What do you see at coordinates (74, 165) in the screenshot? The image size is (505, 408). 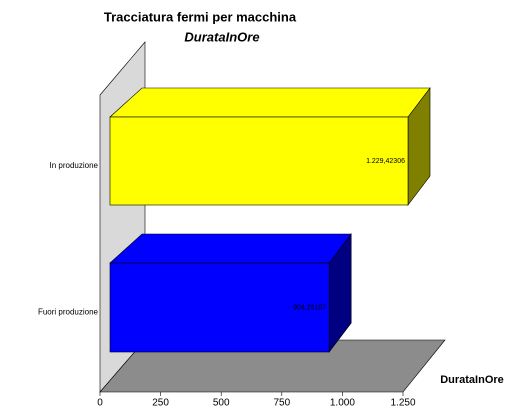 I see `category-label: In produzione` at bounding box center [74, 165].